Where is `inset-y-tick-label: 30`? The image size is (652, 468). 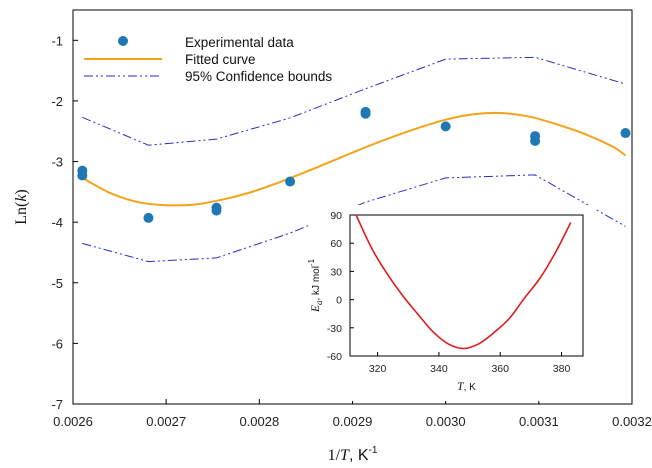
inset-y-tick-label: 30 is located at coordinates (336, 272).